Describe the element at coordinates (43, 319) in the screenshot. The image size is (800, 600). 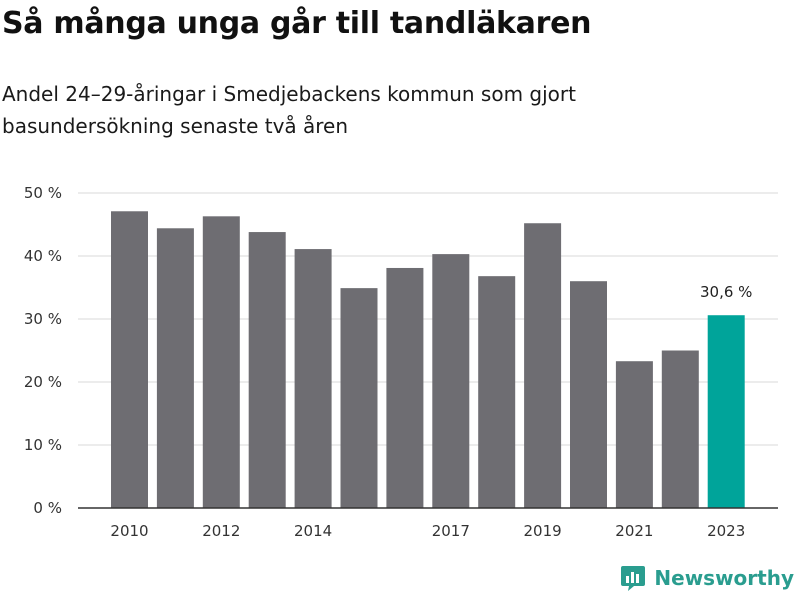
I see `y-tick-label: 30 %` at that location.